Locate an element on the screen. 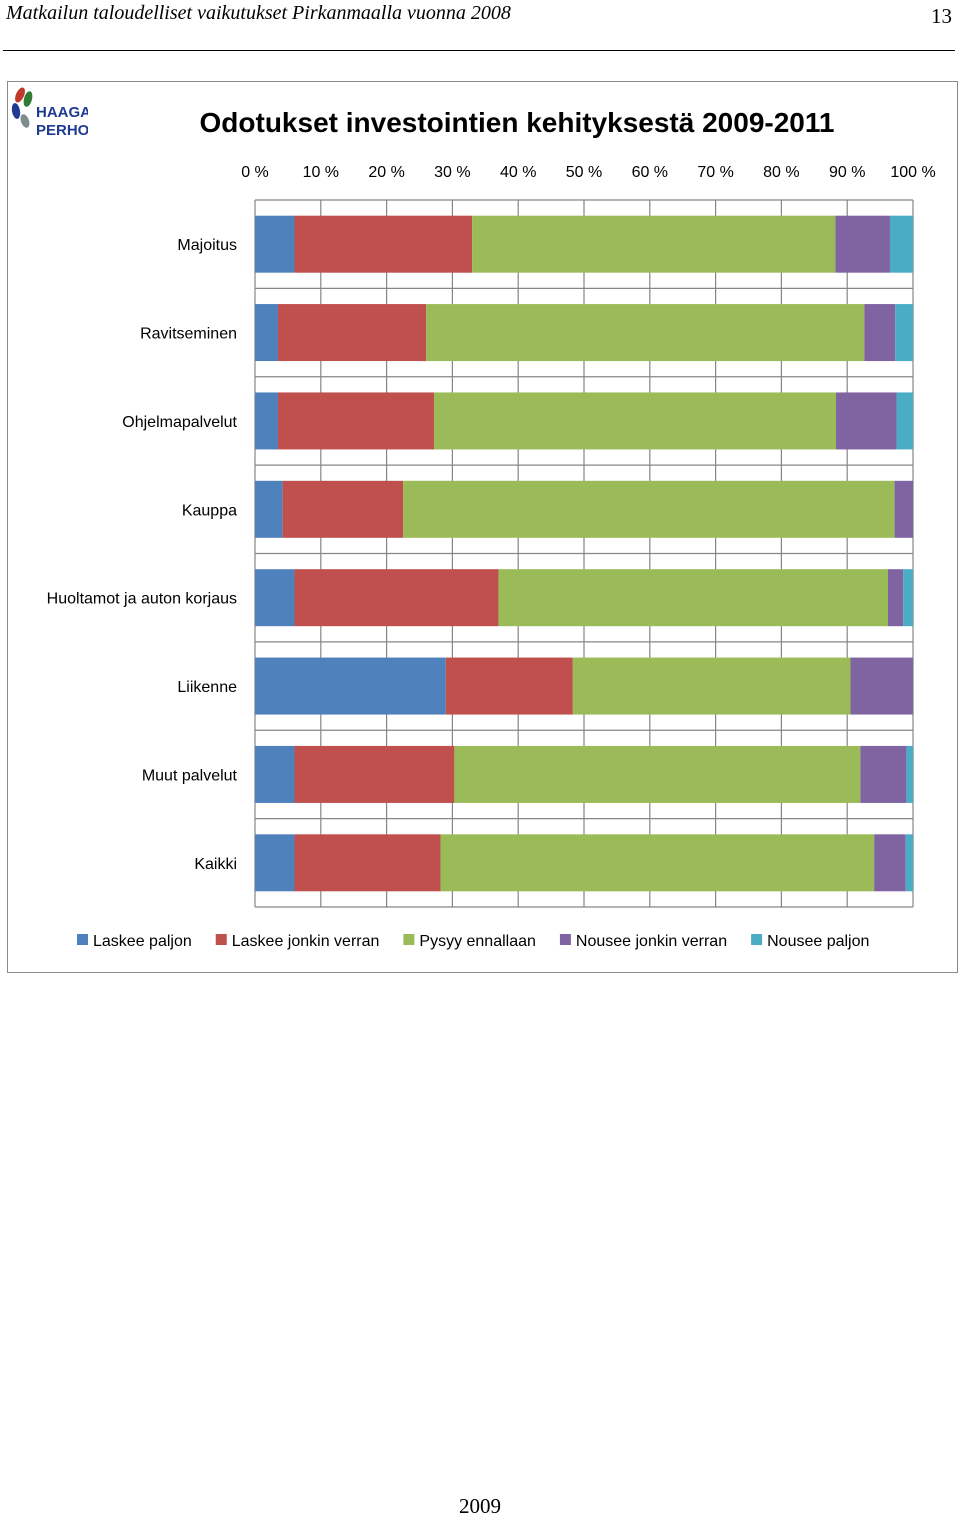 This screenshot has height=1519, width=960. x-tick-label: 100 % is located at coordinates (912, 172).